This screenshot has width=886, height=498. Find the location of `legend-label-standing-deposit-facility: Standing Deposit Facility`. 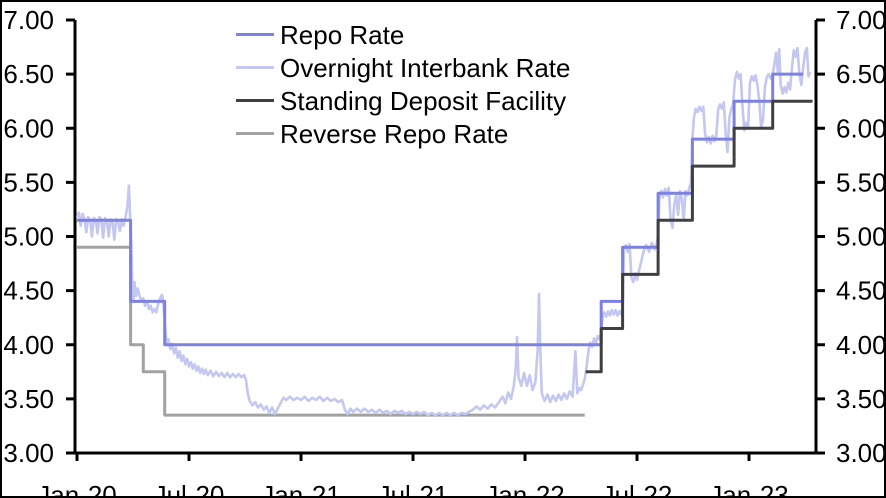

legend-label-standing-deposit-facility: Standing Deposit Facility is located at coordinates (423, 100).